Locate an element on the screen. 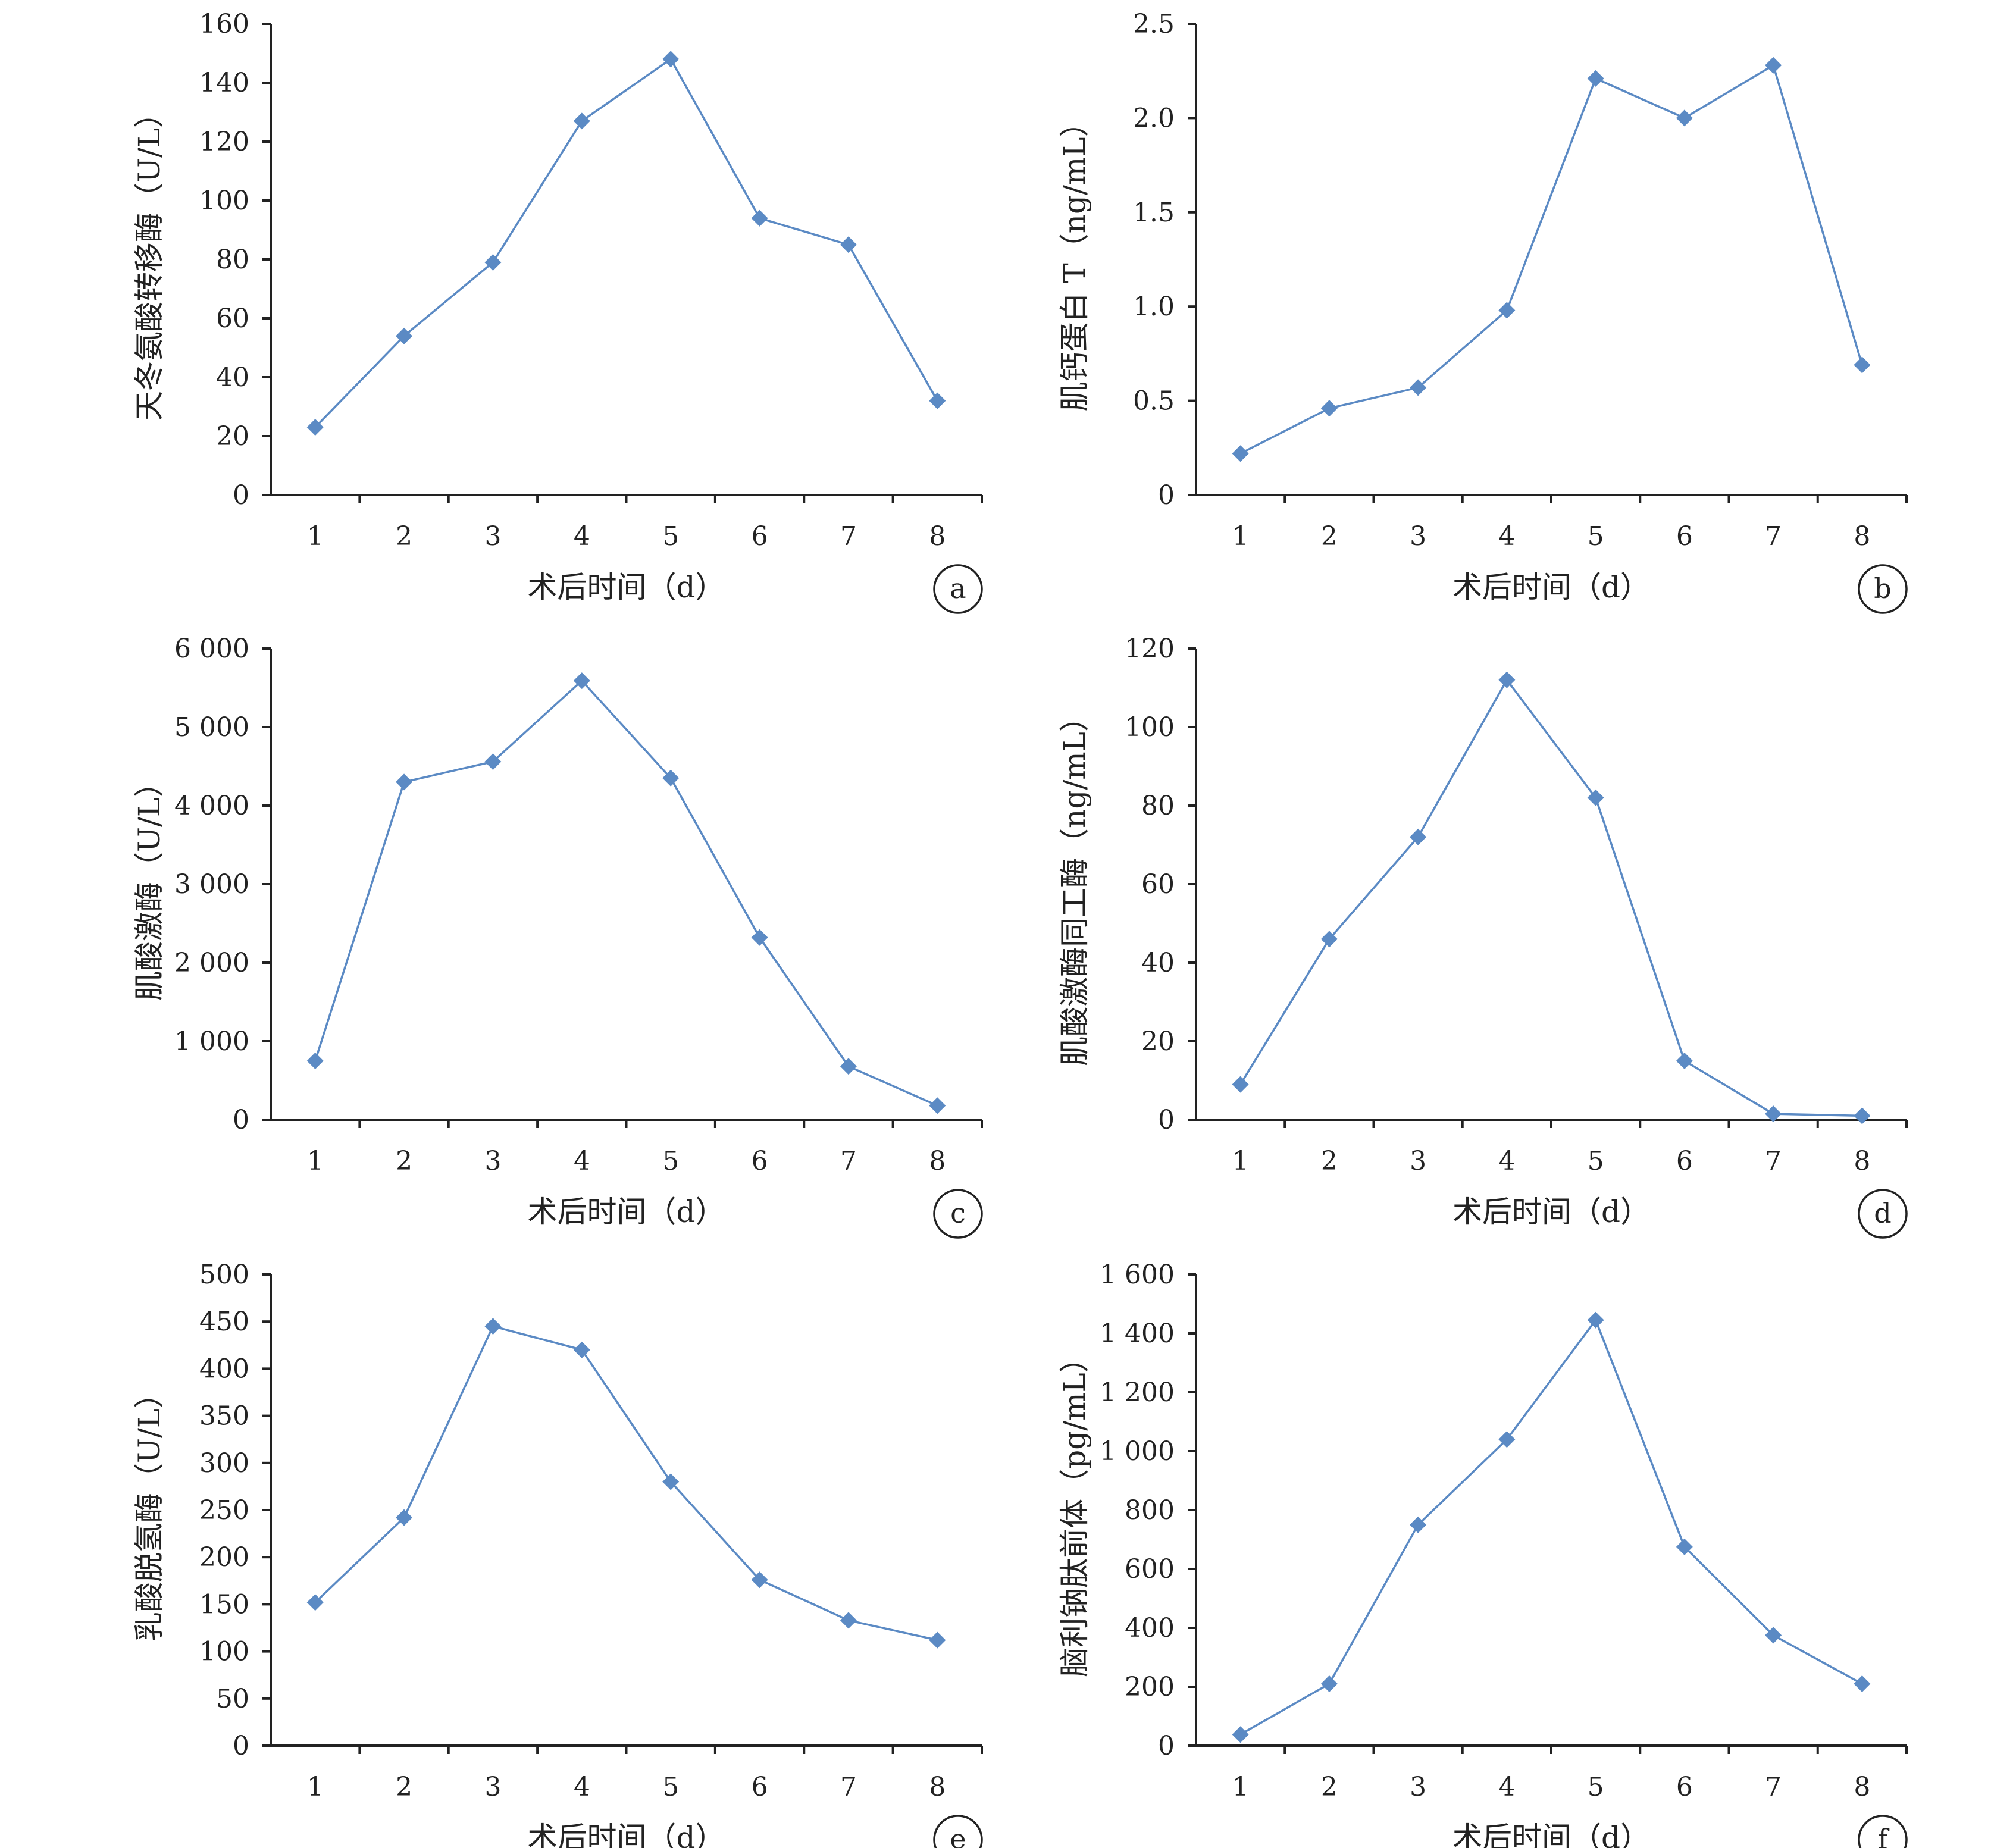  panel-label: b is located at coordinates (1882, 588).